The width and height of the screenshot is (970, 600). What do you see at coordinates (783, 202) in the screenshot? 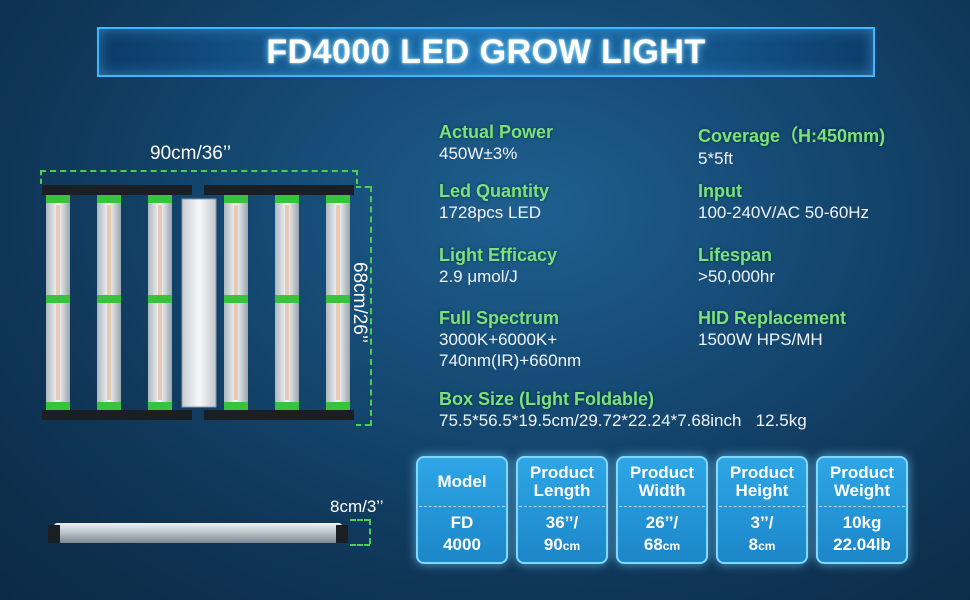
I see `spec-input: Input 100-240V/AC 50-60Hz` at bounding box center [783, 202].